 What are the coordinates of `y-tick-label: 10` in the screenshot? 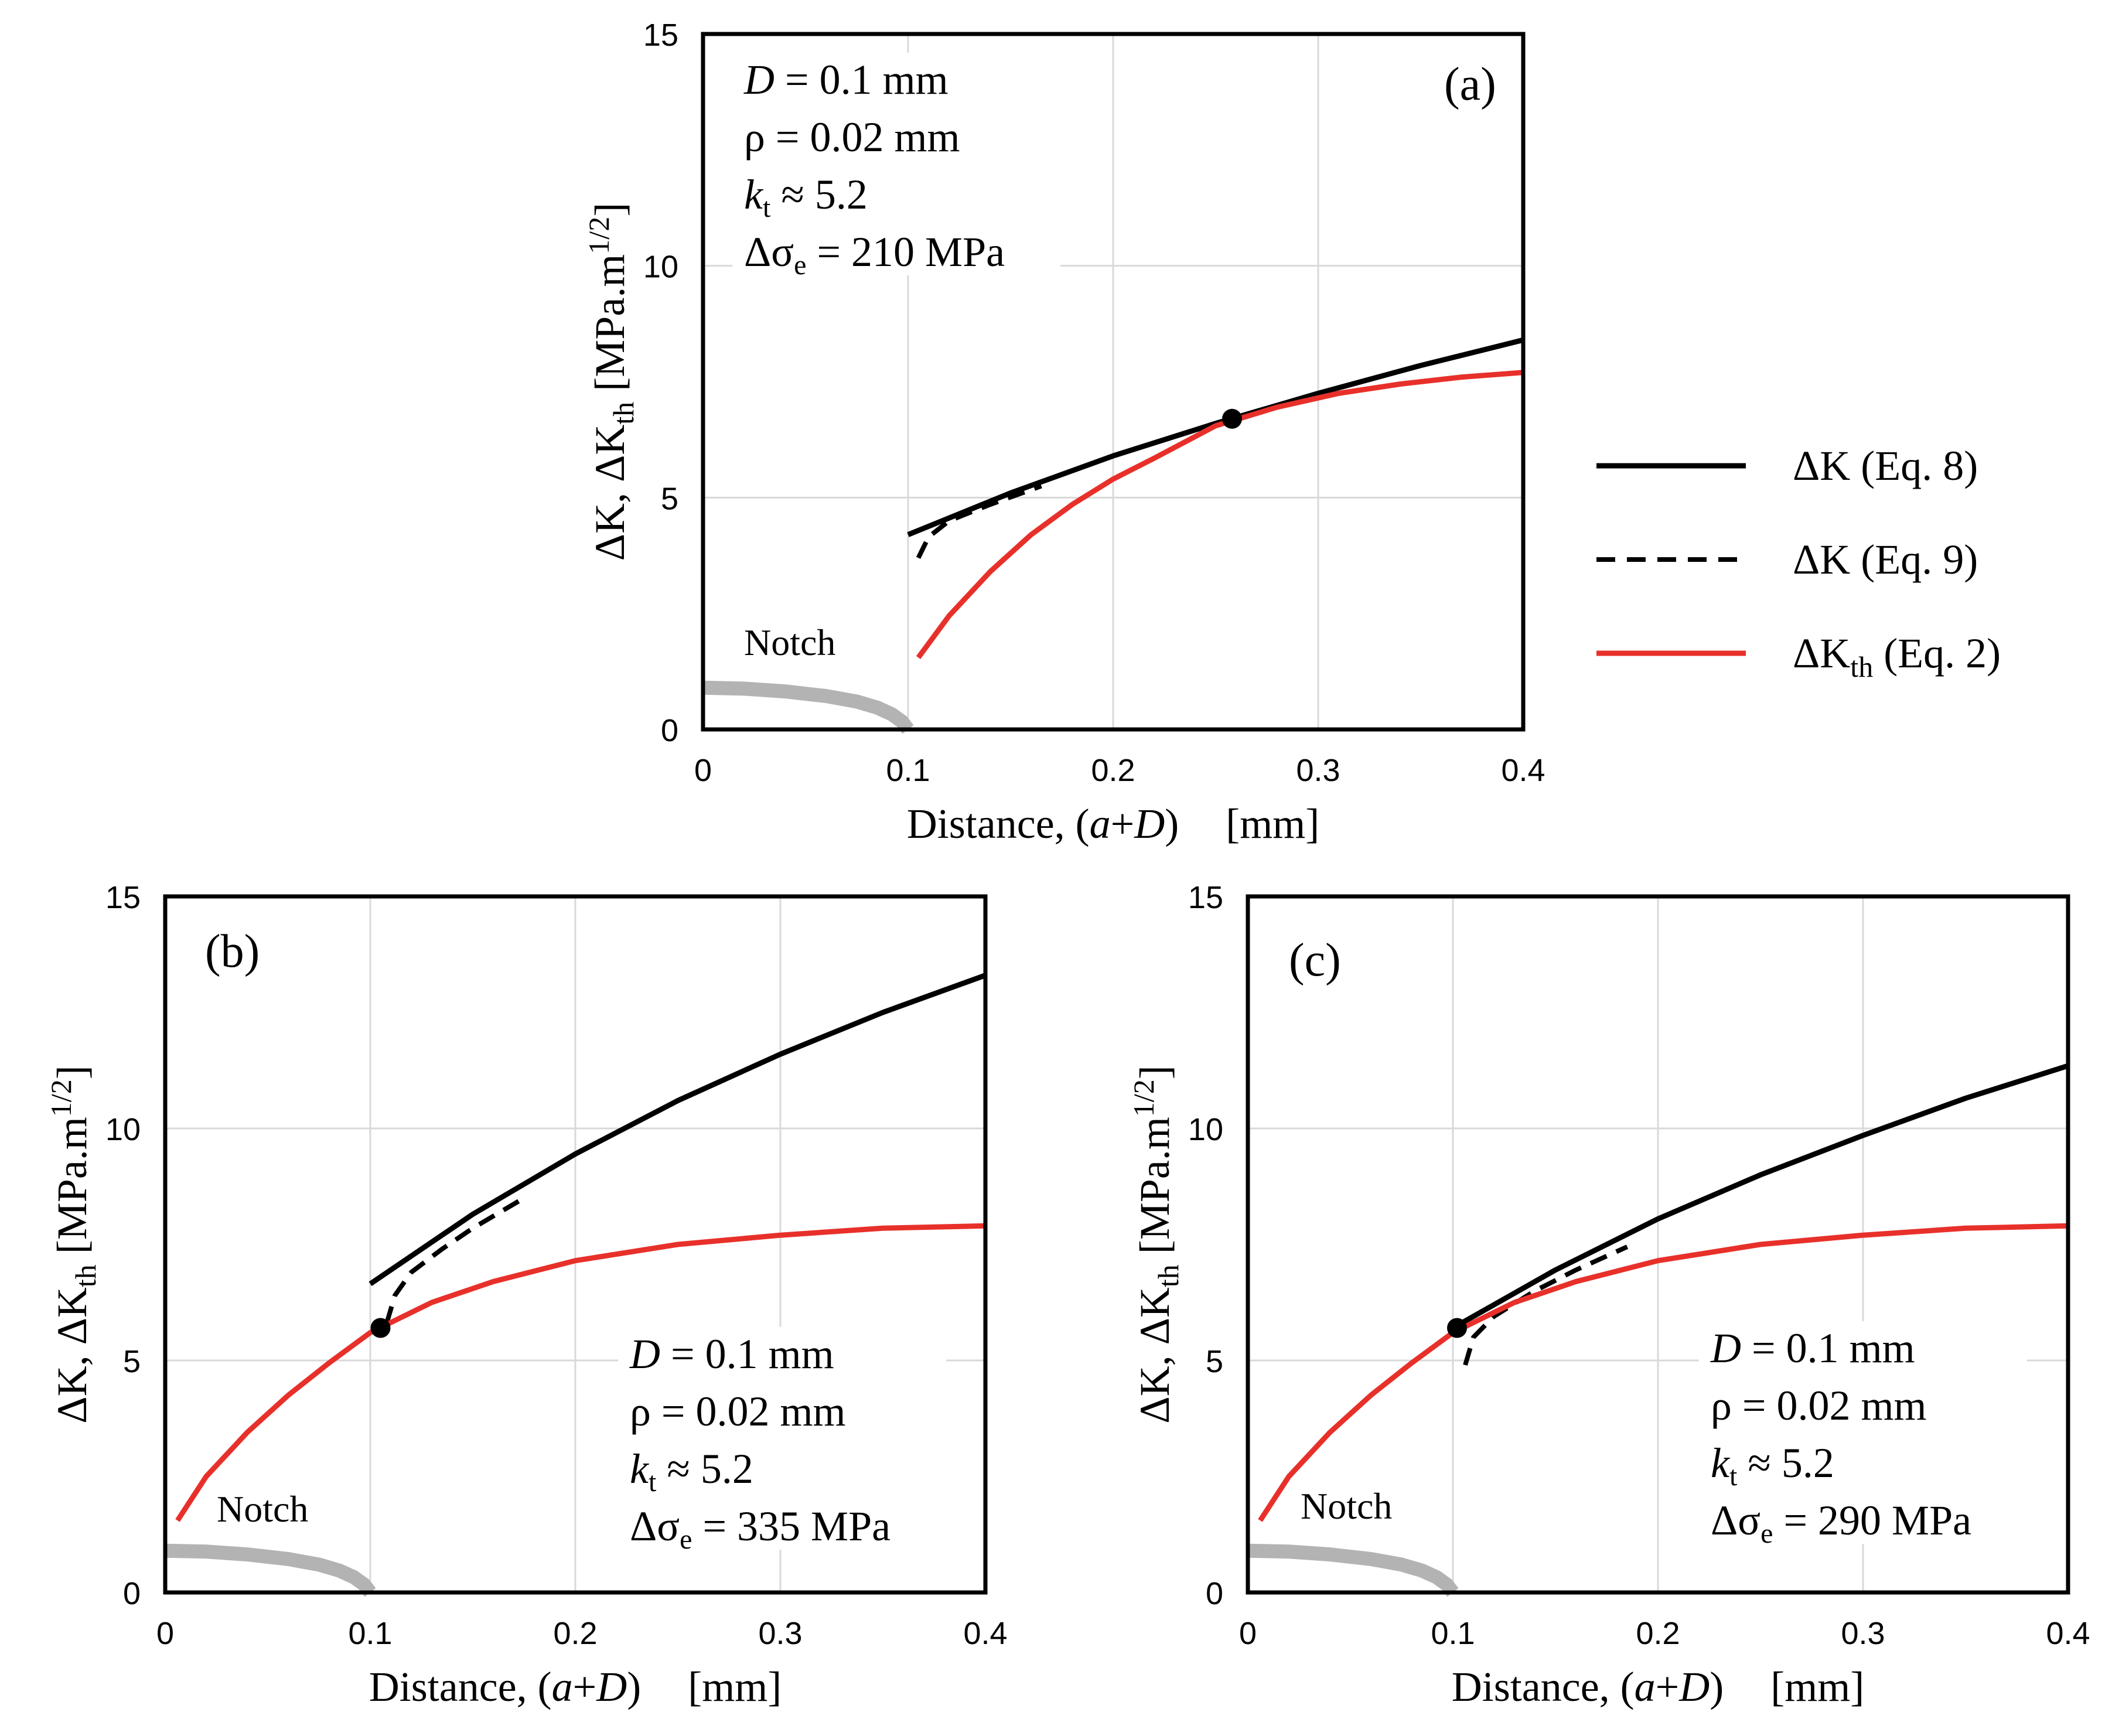 It's located at (1206, 1129).